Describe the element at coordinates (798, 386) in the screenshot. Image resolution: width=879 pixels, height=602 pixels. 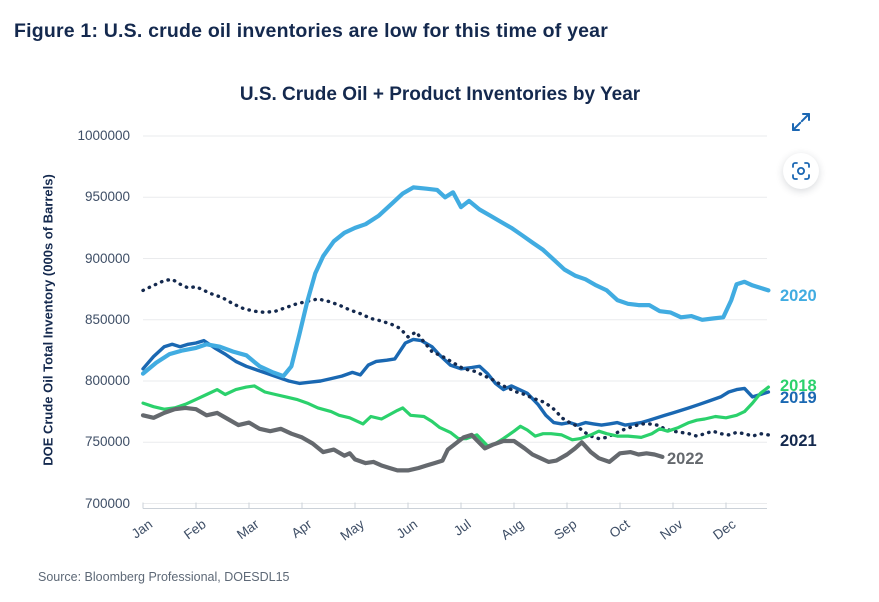
I see `series-label-2018: 2018` at that location.